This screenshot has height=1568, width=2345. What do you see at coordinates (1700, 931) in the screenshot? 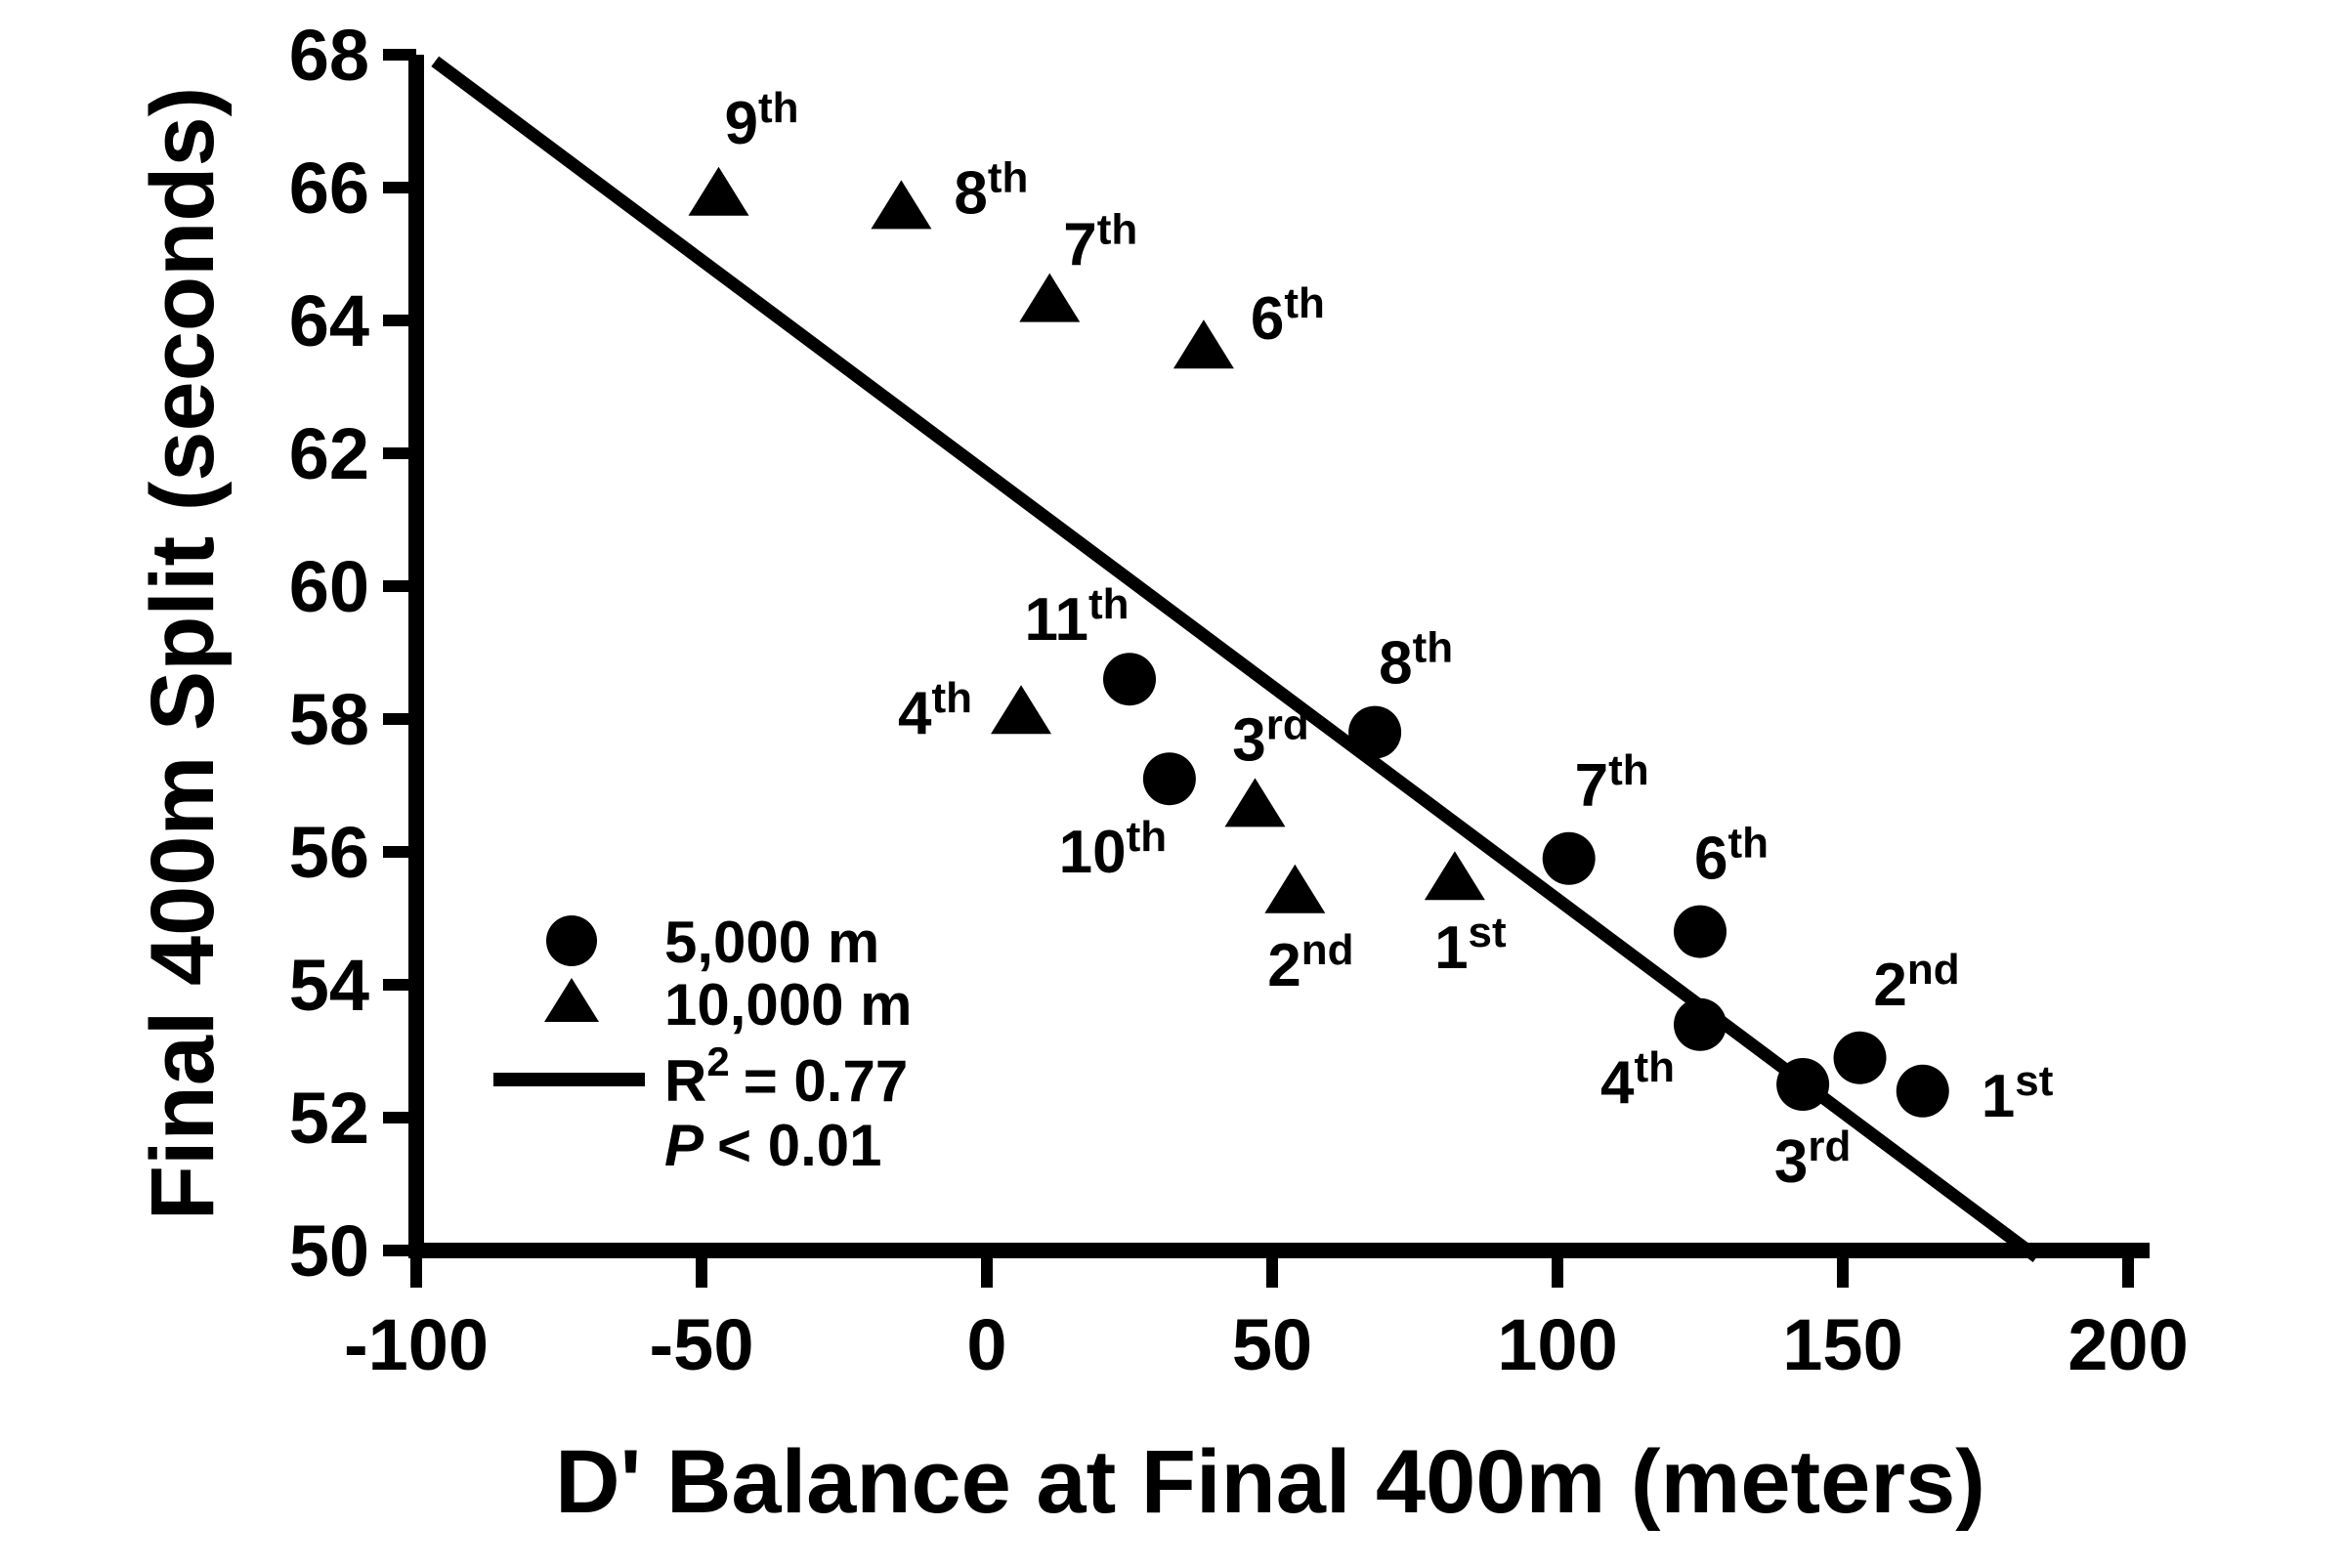
I see `data-point-5000m-6th` at bounding box center [1700, 931].